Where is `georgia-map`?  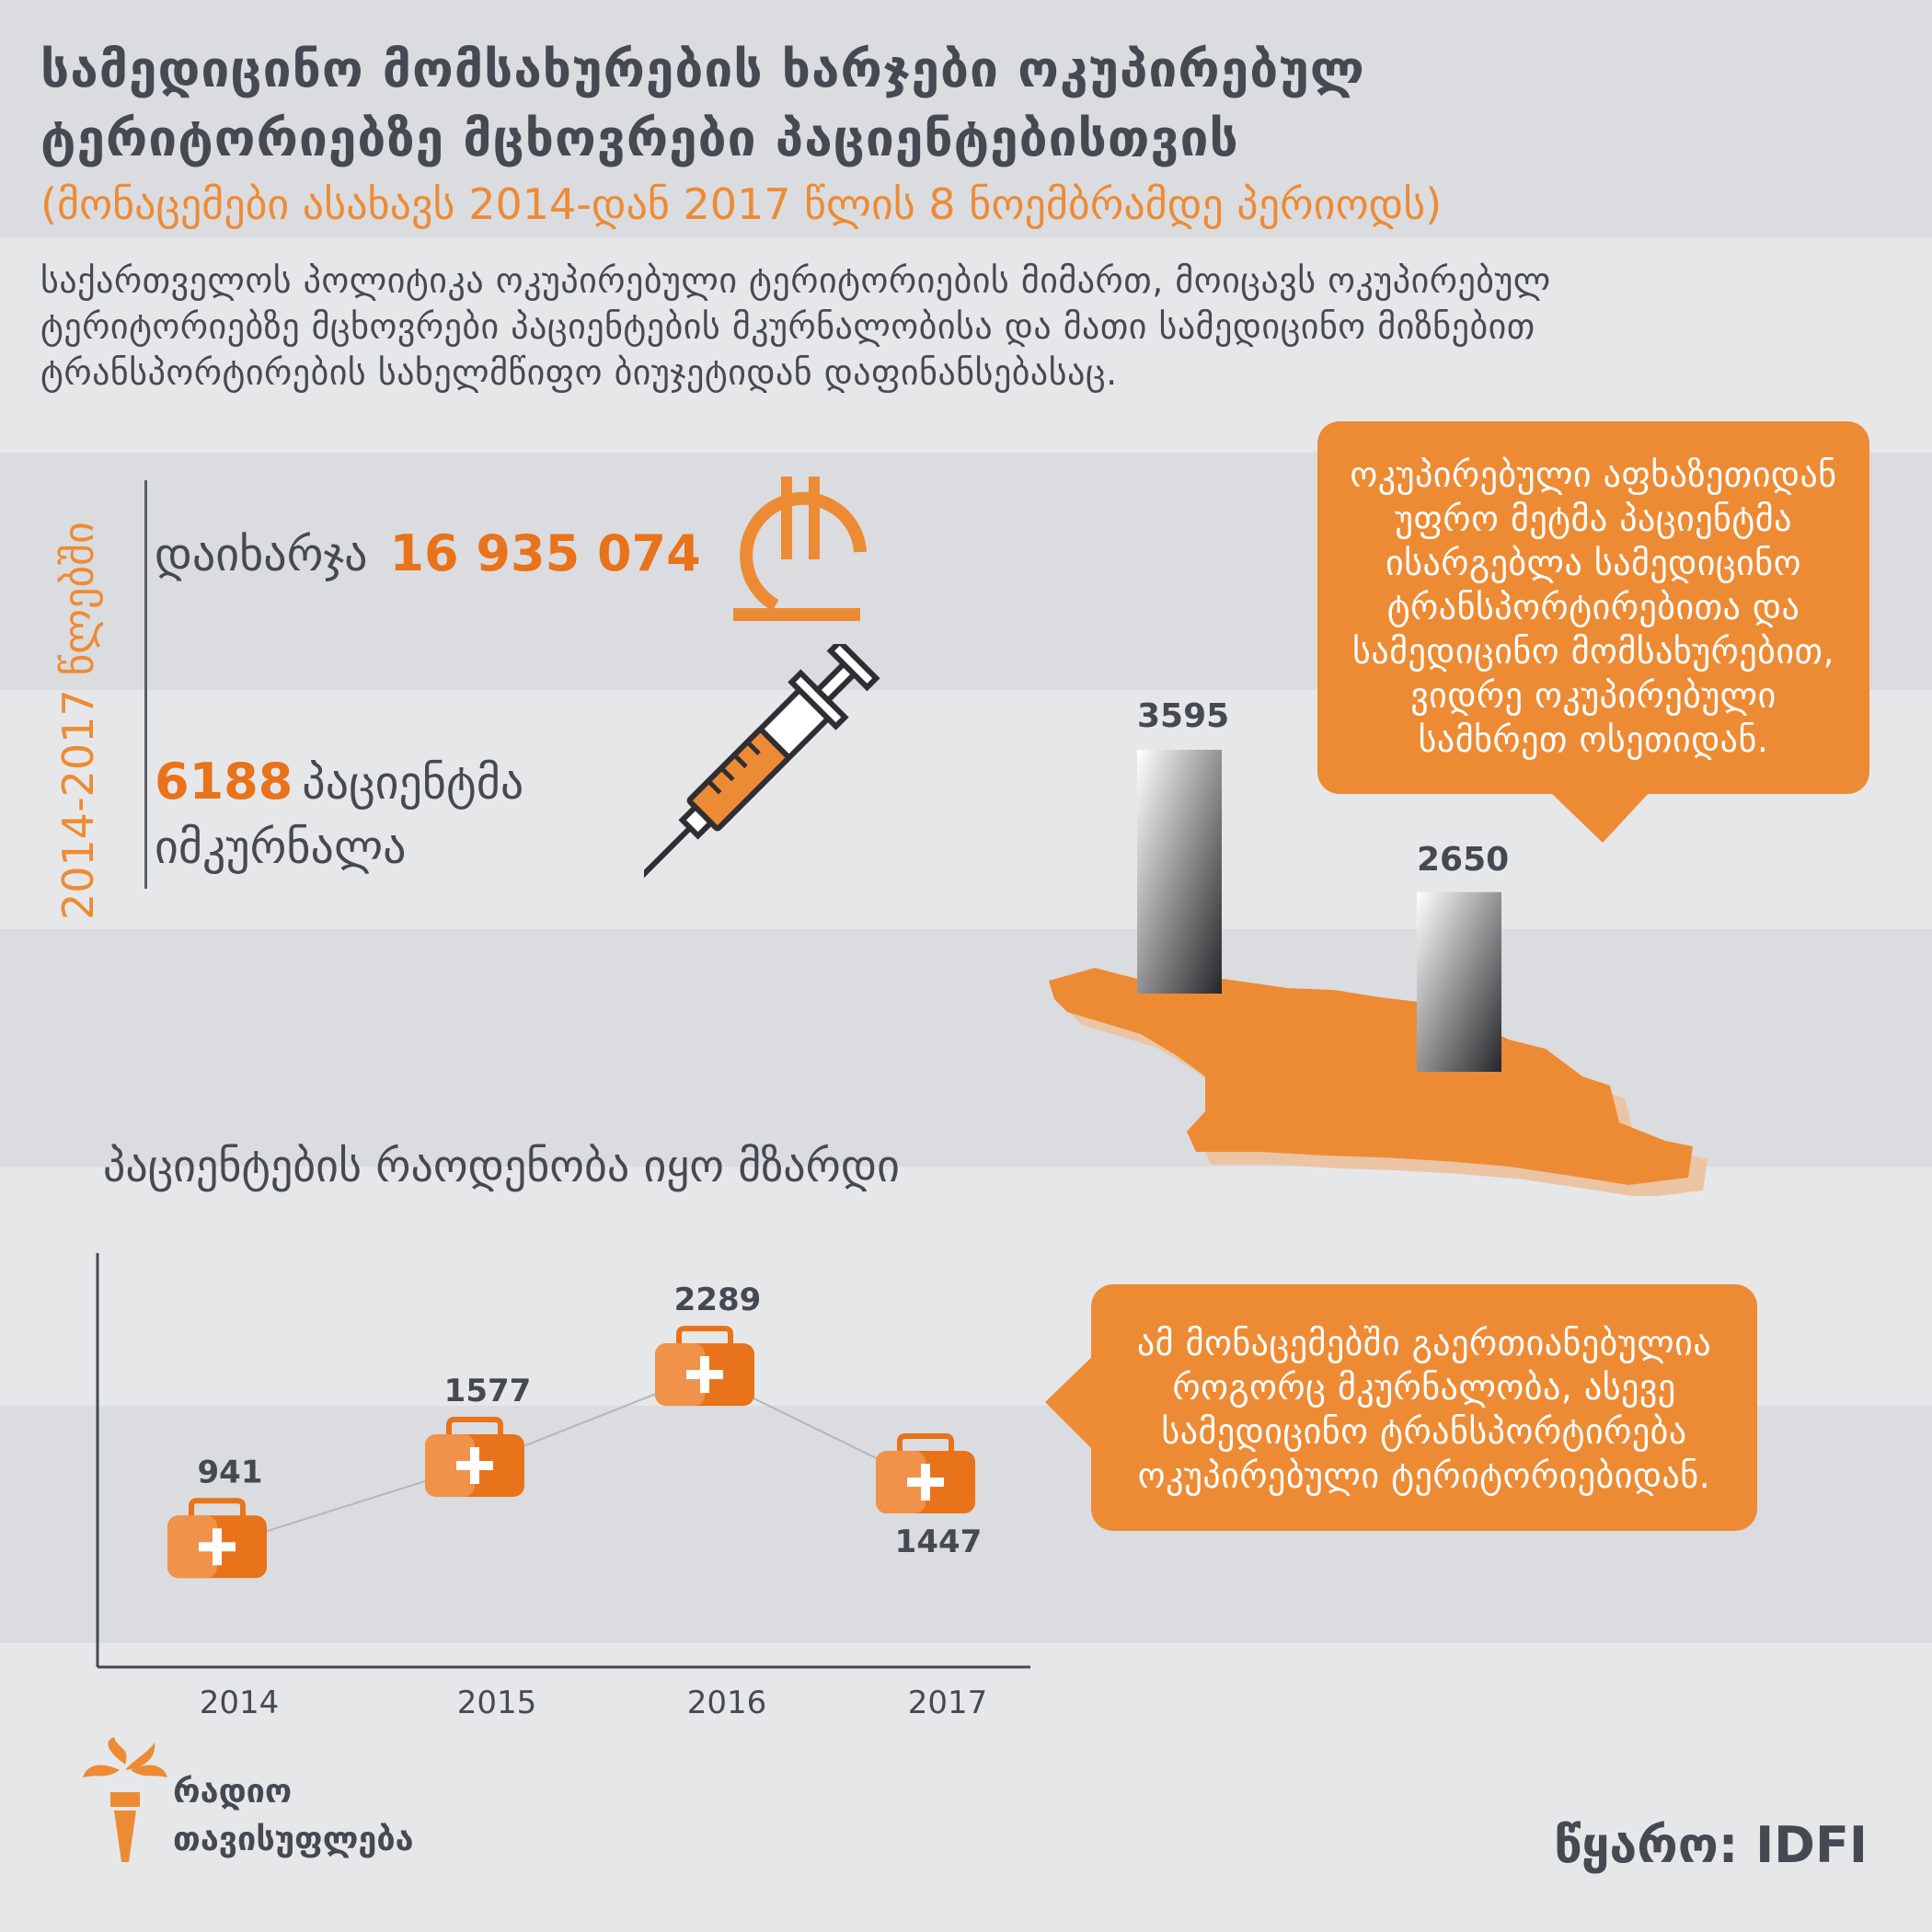 georgia-map is located at coordinates (1378, 1082).